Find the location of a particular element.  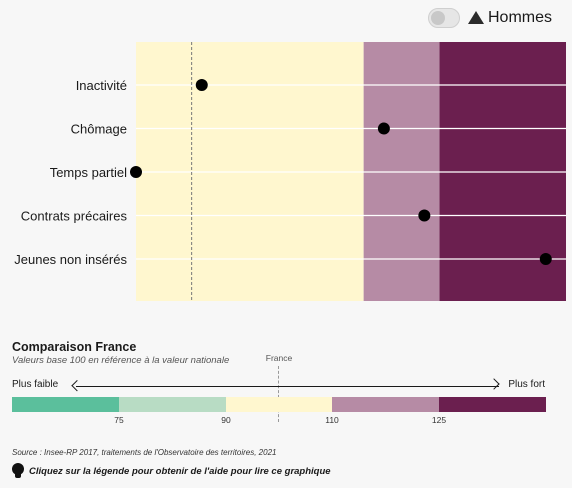

france-reference-line is located at coordinates (278, 394).